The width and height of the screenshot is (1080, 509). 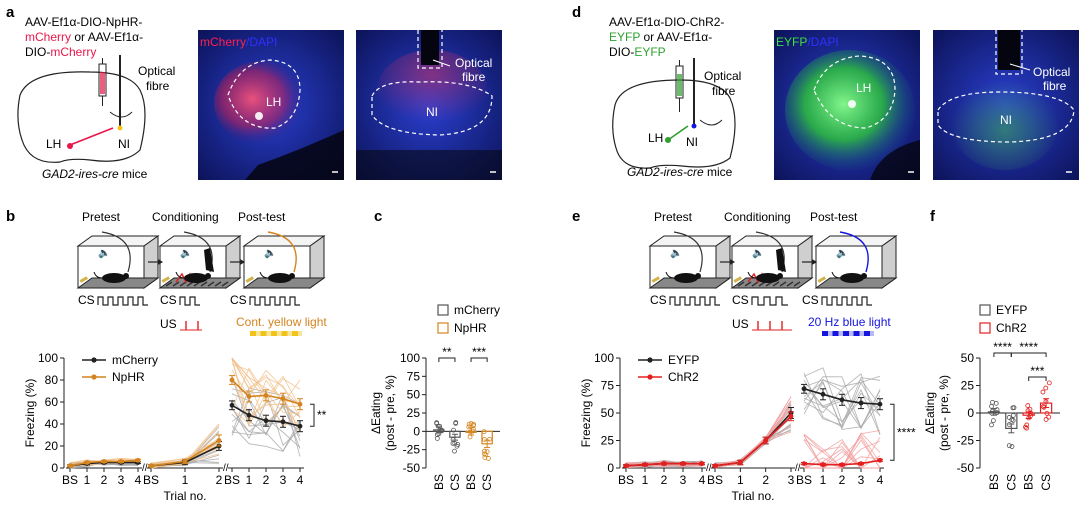 What do you see at coordinates (120, 128) in the screenshot?
I see `fibre-tip-a` at bounding box center [120, 128].